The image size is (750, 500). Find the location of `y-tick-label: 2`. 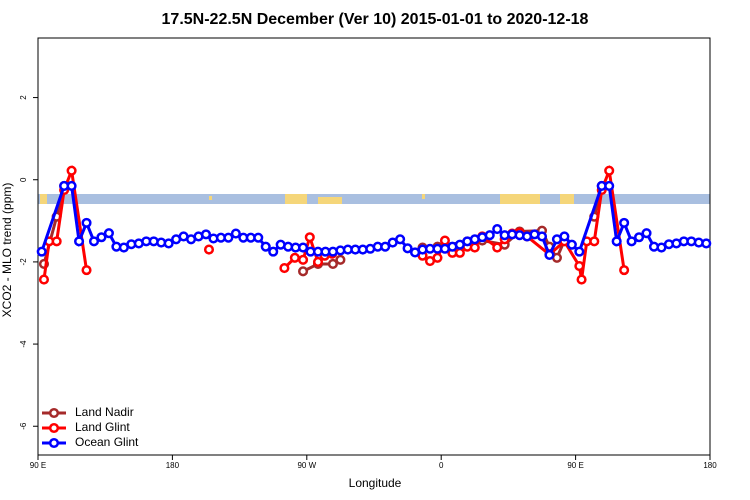

y-tick-label: 2 is located at coordinates (23, 97).